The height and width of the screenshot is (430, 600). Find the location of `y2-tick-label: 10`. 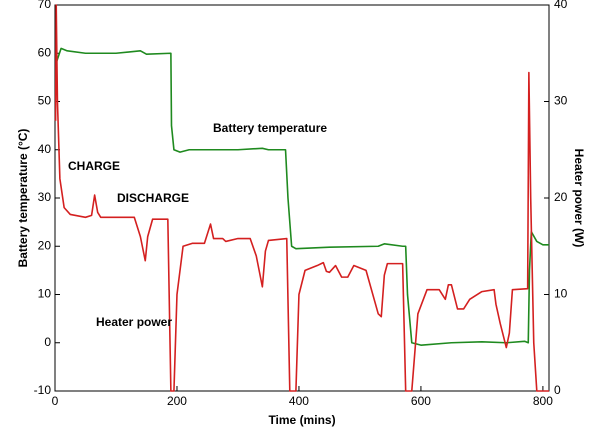

y2-tick-label: 10 is located at coordinates (561, 294).